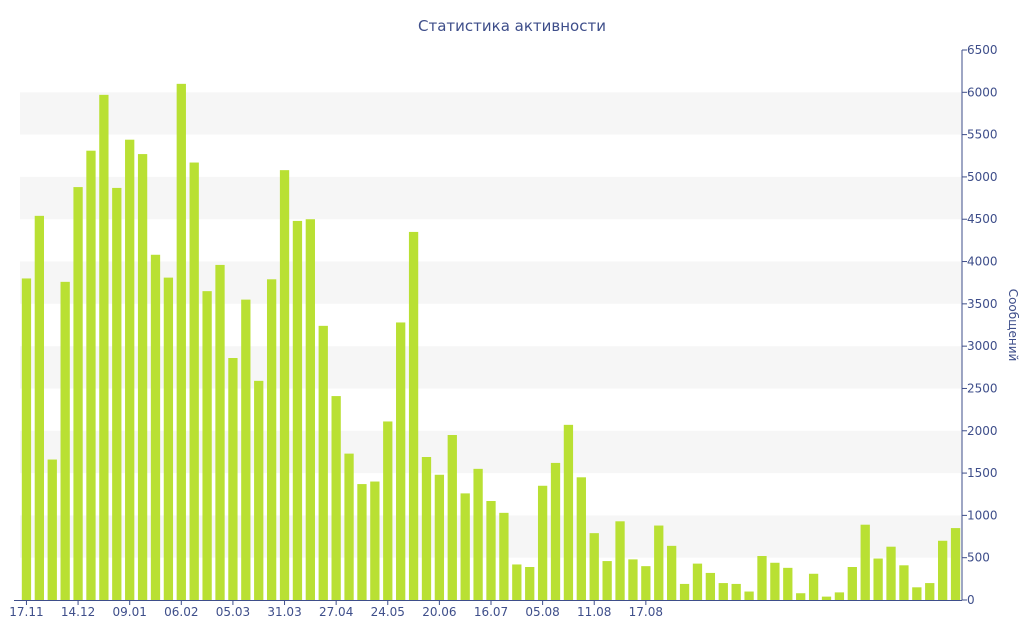  Describe the element at coordinates (233, 612) in the screenshot. I see `x-tick-label: 05.03` at that location.